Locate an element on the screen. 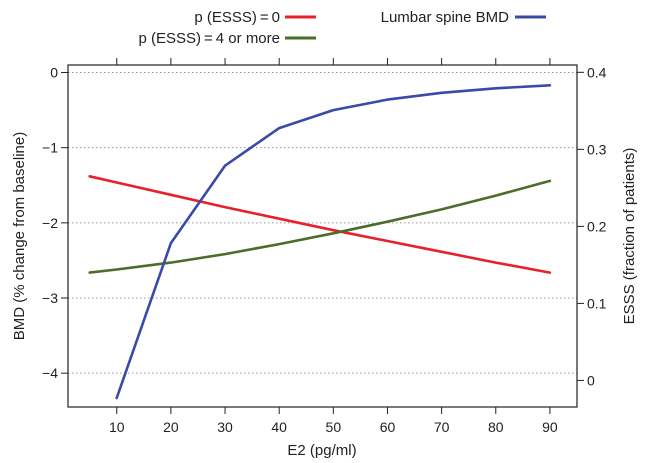  y-left-tick-label-4: −4 is located at coordinates (50, 373).